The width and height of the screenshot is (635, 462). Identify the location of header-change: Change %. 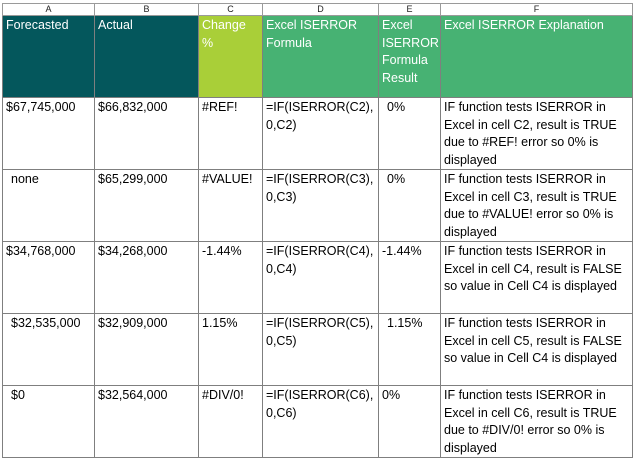
(230, 56).